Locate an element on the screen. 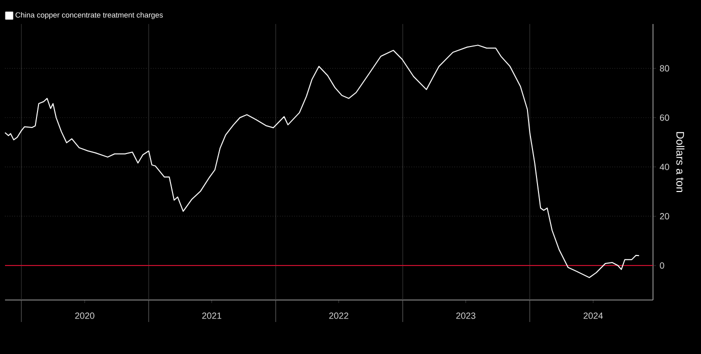 This screenshot has height=354, width=701. y-tick-label: 80 is located at coordinates (665, 68).